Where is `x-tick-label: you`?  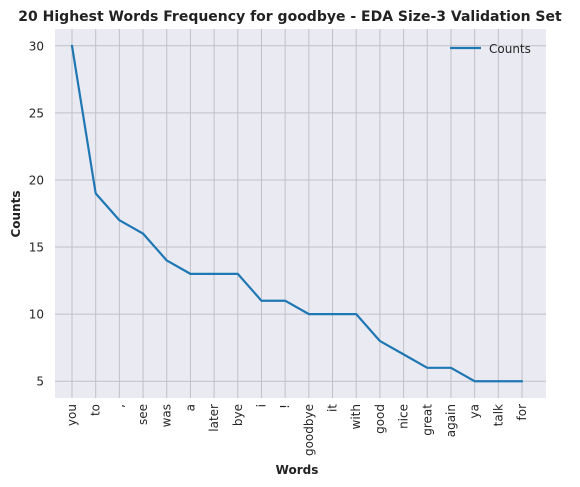 x-tick-label: you is located at coordinates (72, 415).